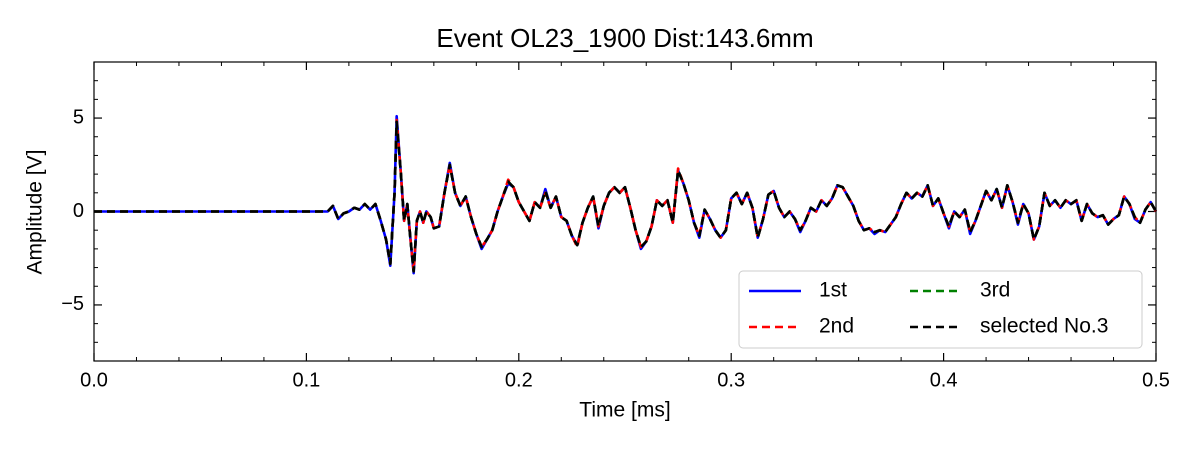 The width and height of the screenshot is (1200, 450). What do you see at coordinates (1044, 326) in the screenshot?
I see `legend-label: selected No.3` at bounding box center [1044, 326].